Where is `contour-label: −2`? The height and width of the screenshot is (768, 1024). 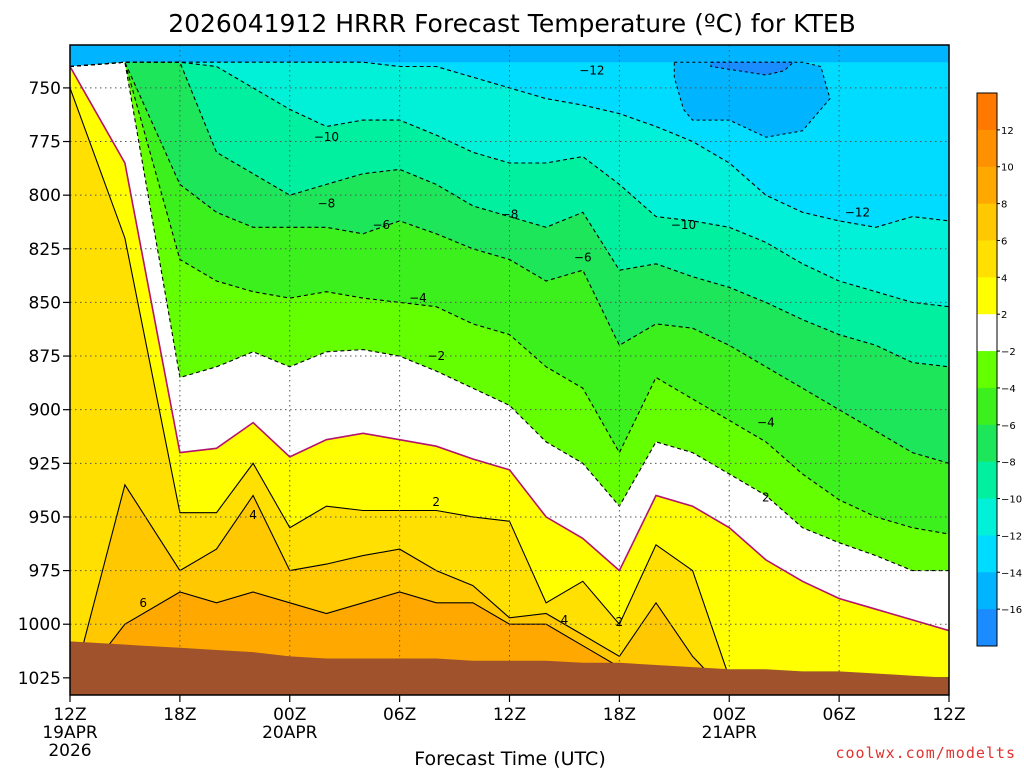 contour-label: −2 is located at coordinates (436, 356).